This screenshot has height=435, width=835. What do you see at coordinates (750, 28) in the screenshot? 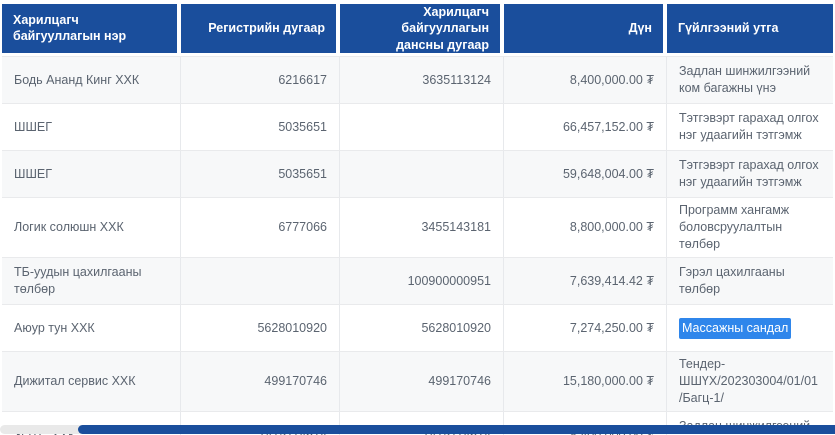
I see `column-header-transaction-description: Гүйлгээний утга` at bounding box center [750, 28].